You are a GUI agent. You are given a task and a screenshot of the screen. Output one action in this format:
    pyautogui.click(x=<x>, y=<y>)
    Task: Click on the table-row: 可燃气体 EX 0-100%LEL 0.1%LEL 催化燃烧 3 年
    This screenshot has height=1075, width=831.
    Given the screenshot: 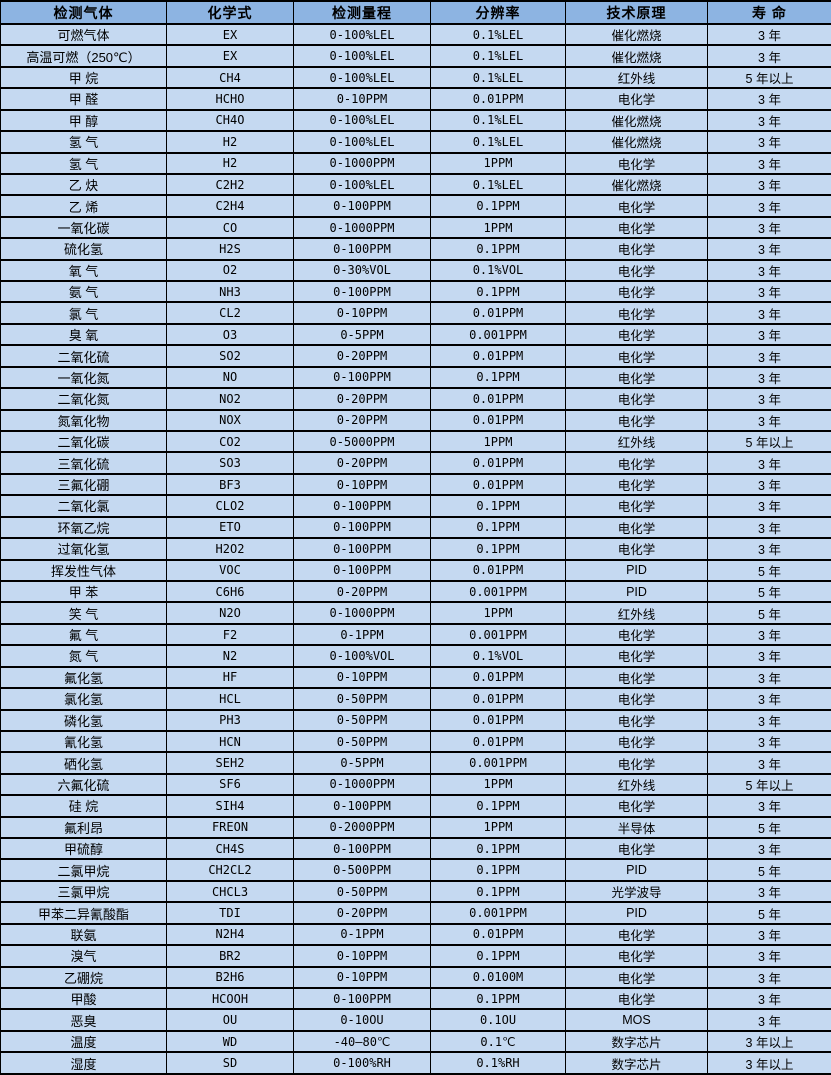 What is the action you would take?
    pyautogui.click(x=415, y=34)
    